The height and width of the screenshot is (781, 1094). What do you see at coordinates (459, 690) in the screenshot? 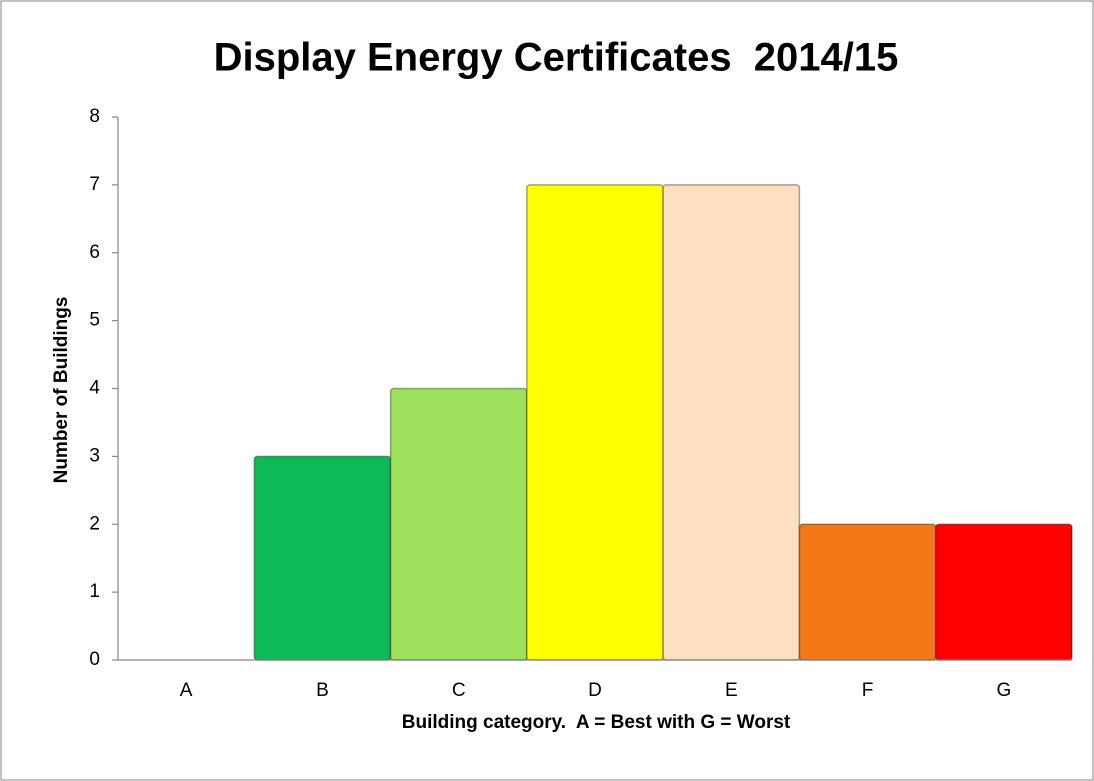
I see `x-tick-label: C` at bounding box center [459, 690].